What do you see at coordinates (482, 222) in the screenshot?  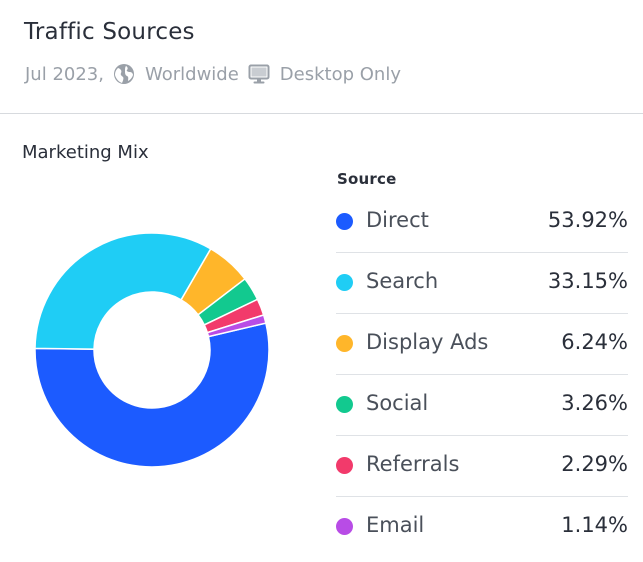 I see `legend-row-direct: Direct 53.92%` at bounding box center [482, 222].